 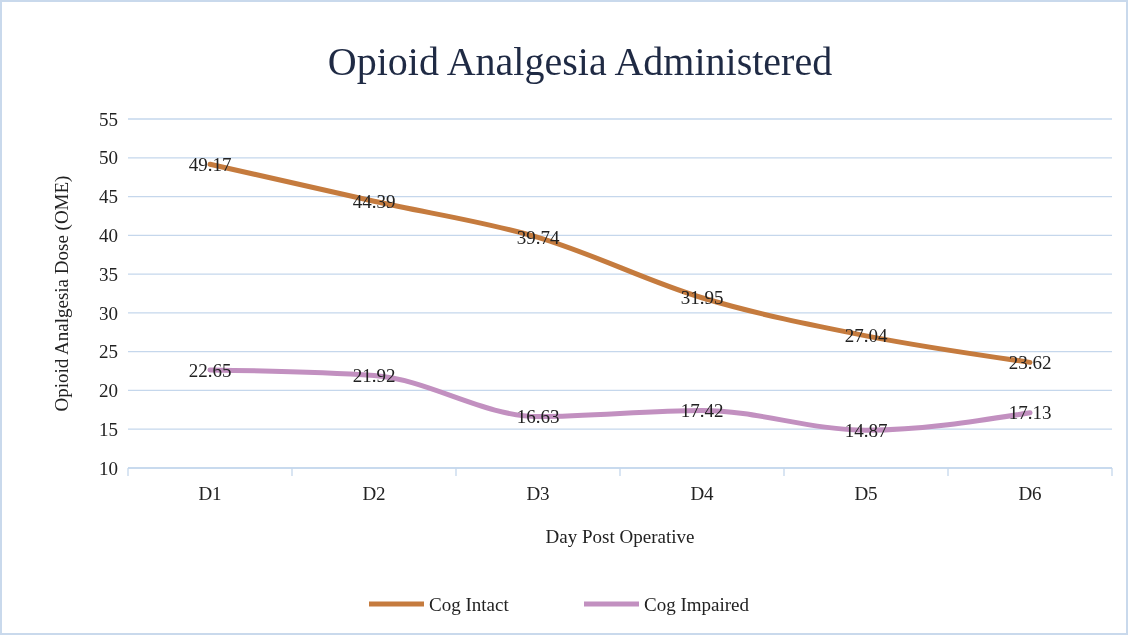 I want to click on data-label: 23.62, so click(x=1030, y=363).